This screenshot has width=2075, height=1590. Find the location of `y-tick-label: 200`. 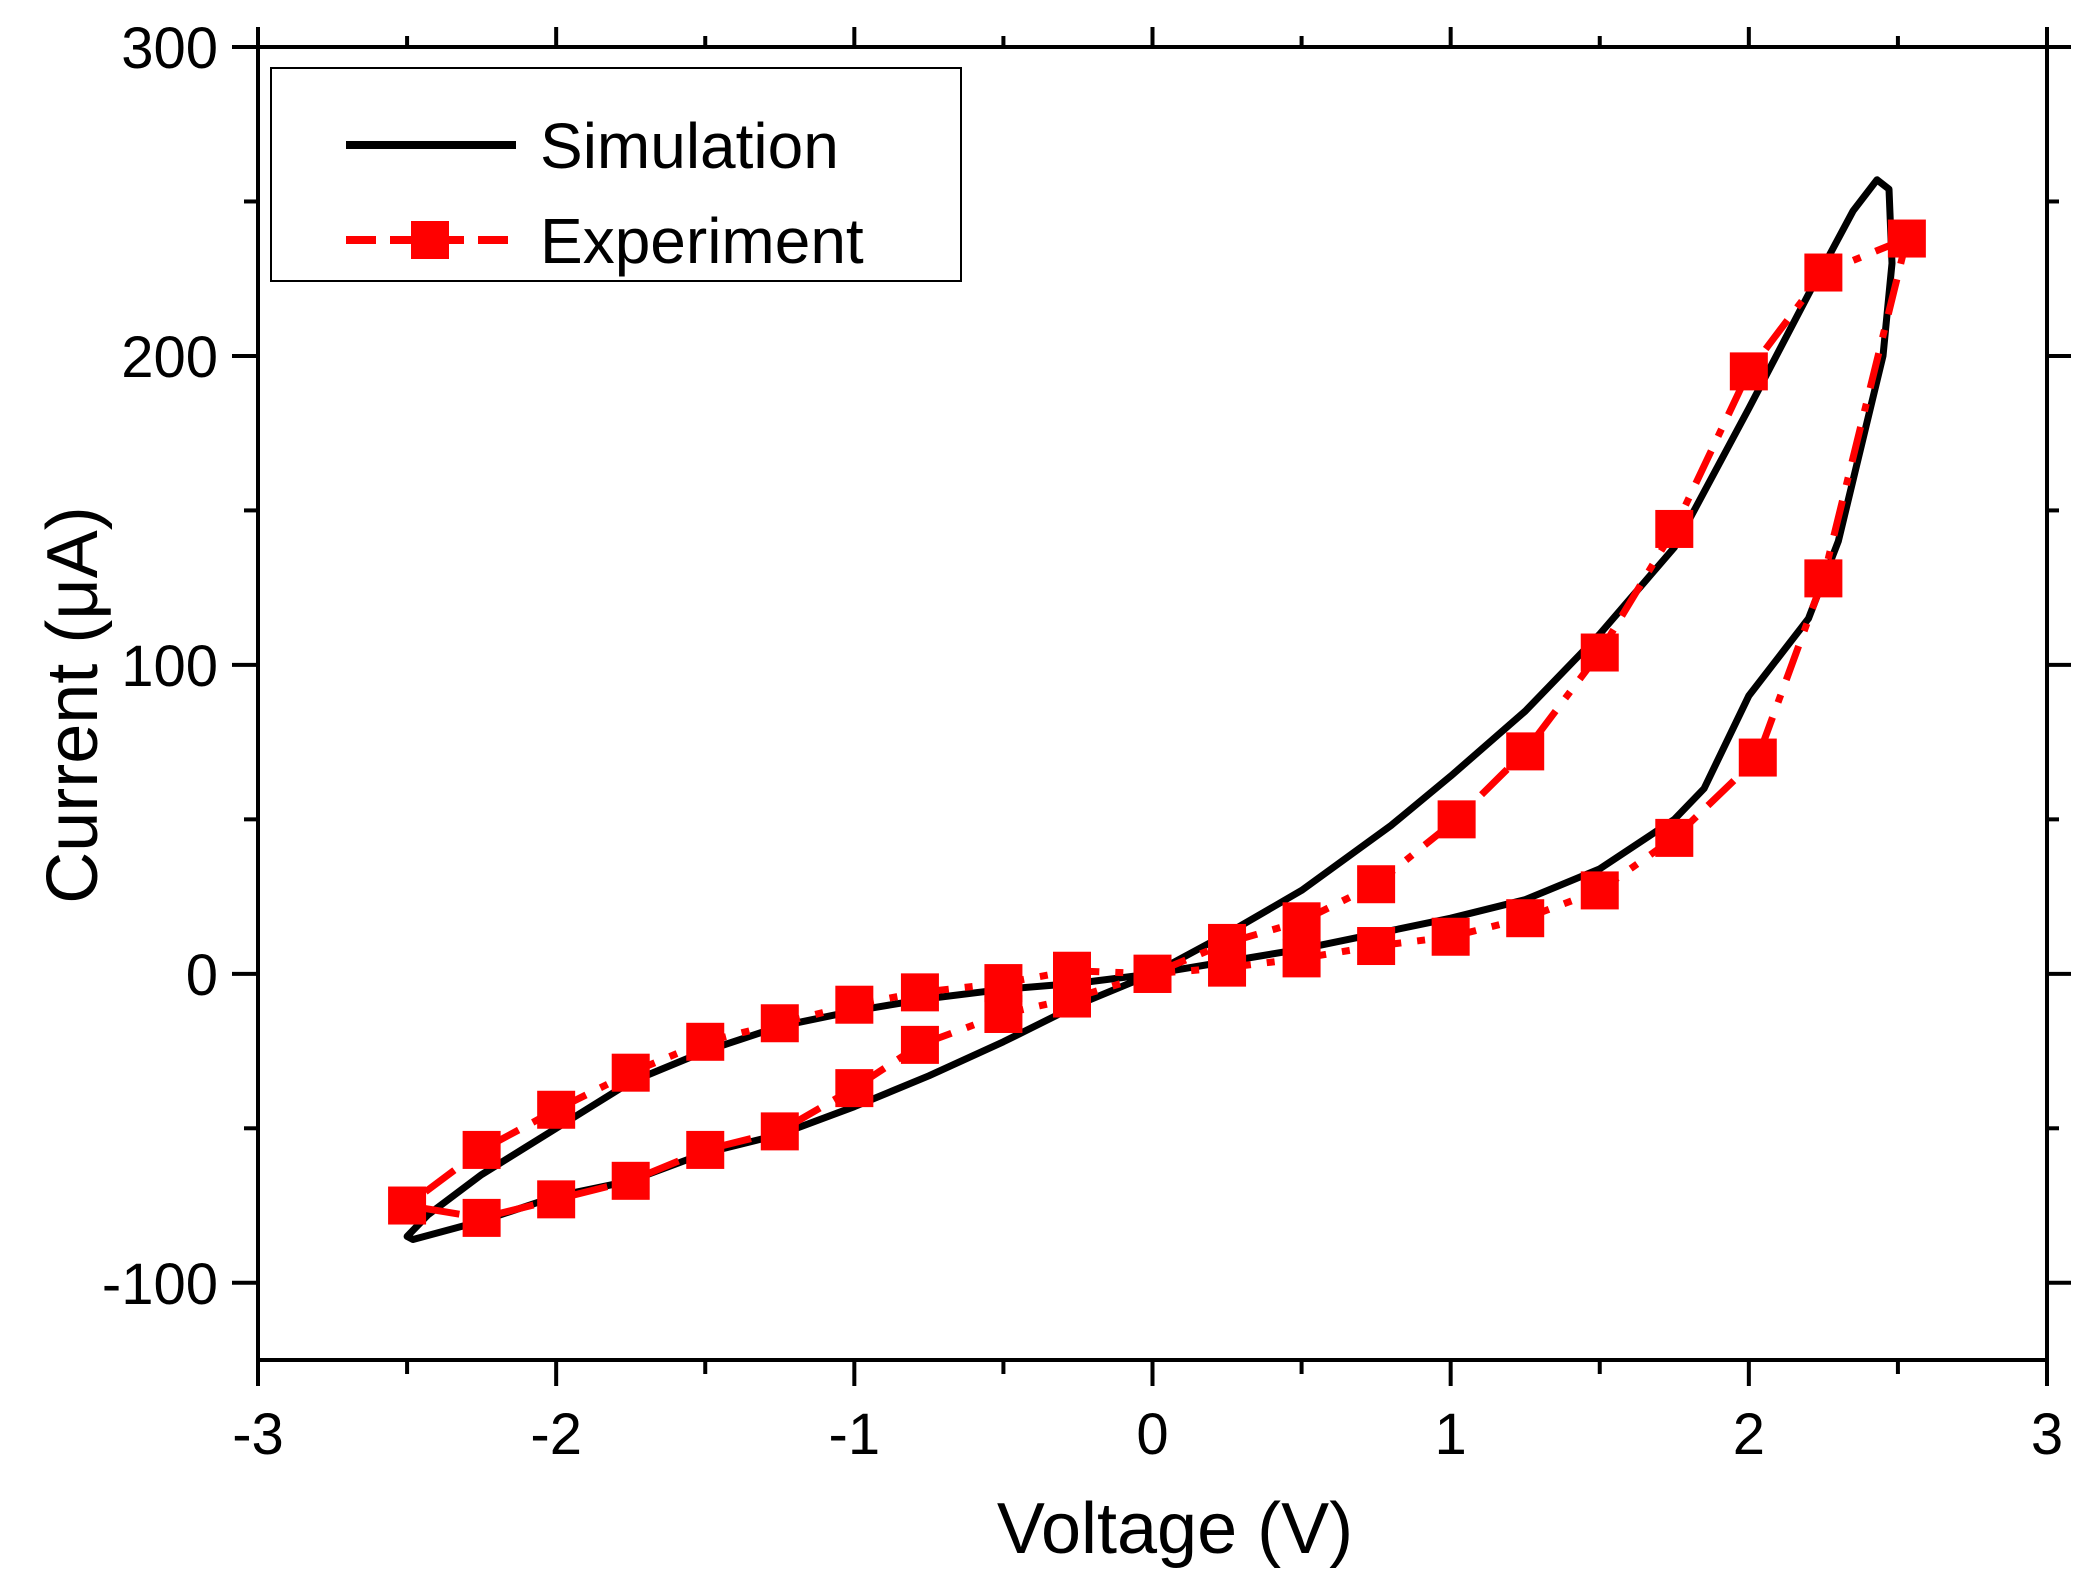

y-tick-label: 200 is located at coordinates (169, 357).